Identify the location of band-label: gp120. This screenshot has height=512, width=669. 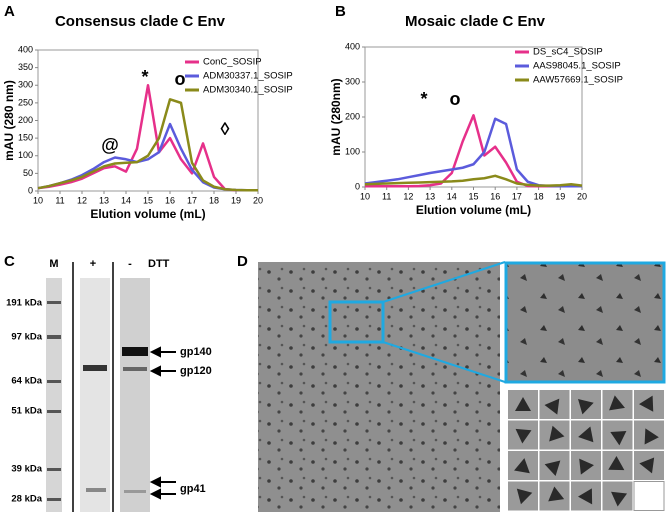
(196, 371).